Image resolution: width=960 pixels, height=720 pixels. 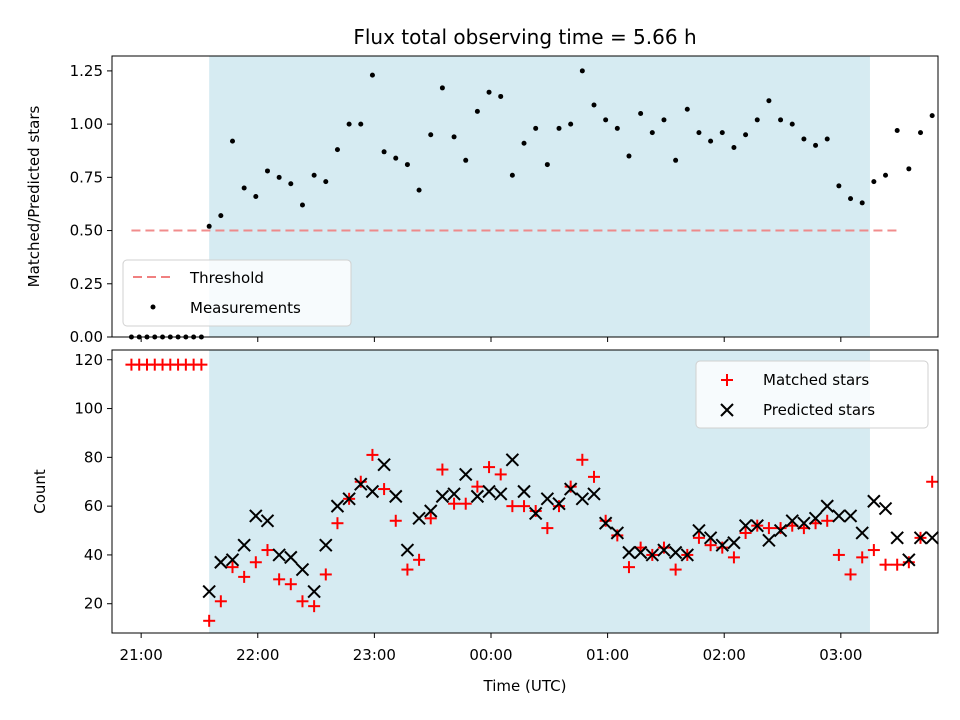 I want to click on count-y-tick-label: 80, so click(x=93, y=457).